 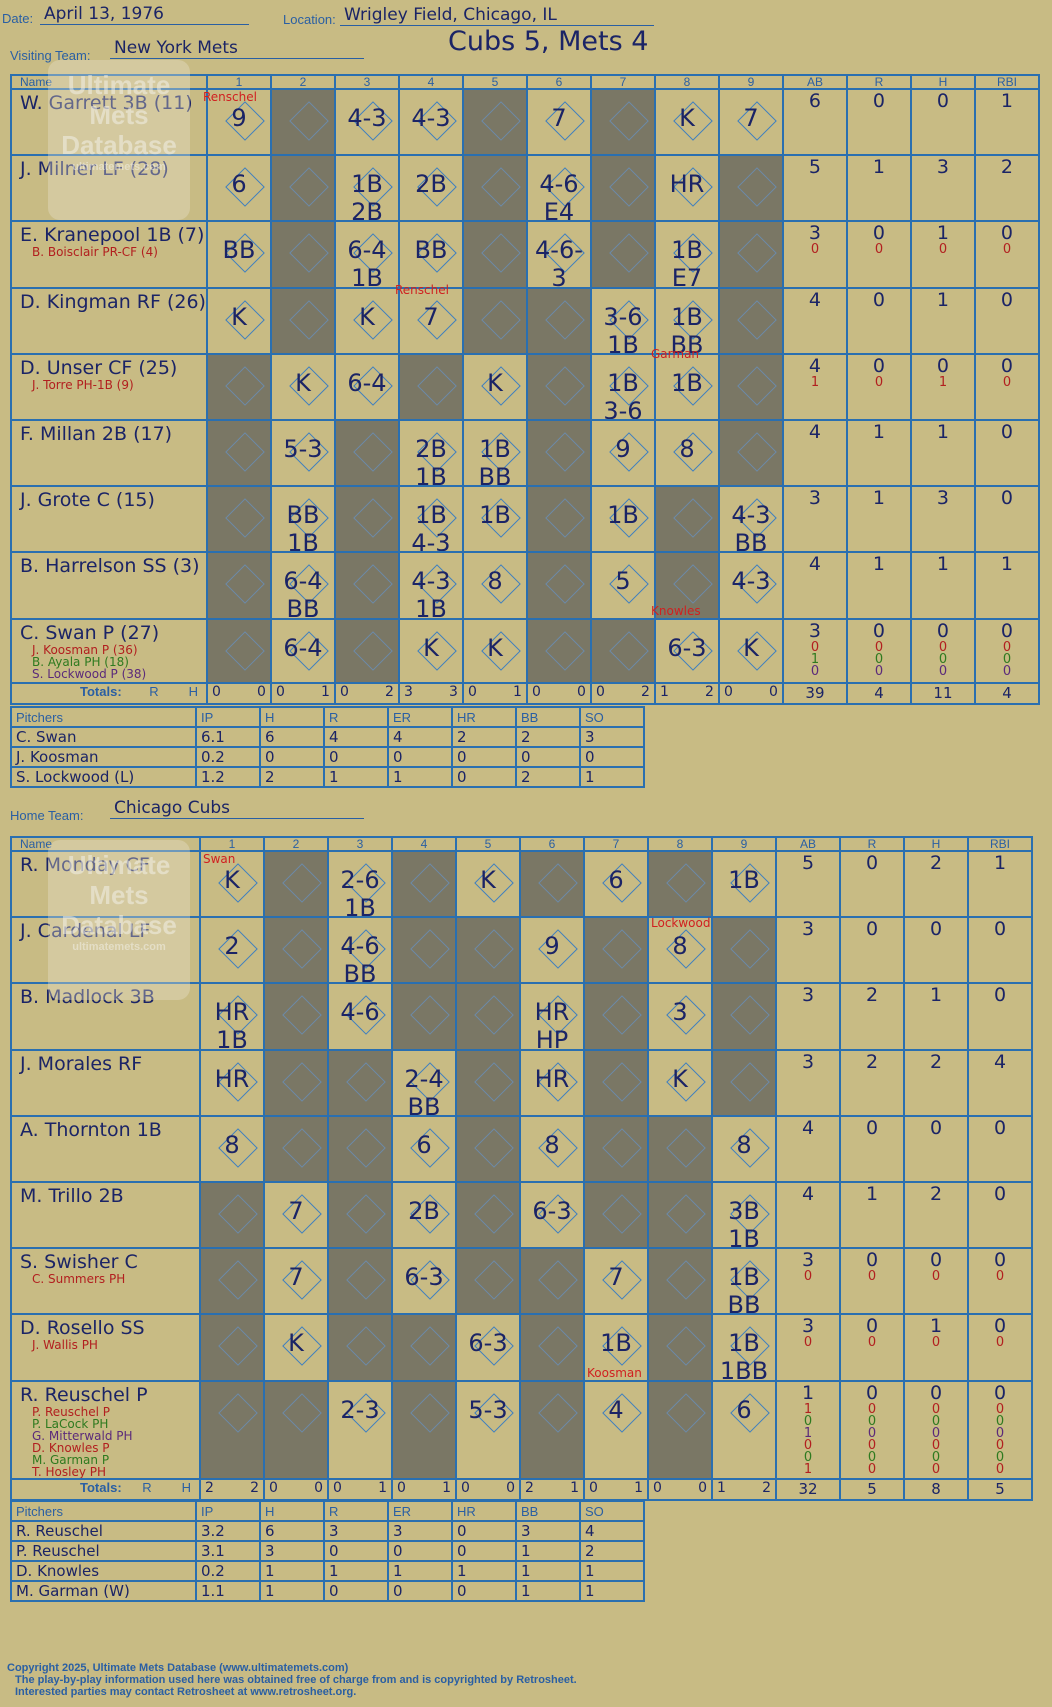 I want to click on grand-total: 5, so click(x=872, y=1489).